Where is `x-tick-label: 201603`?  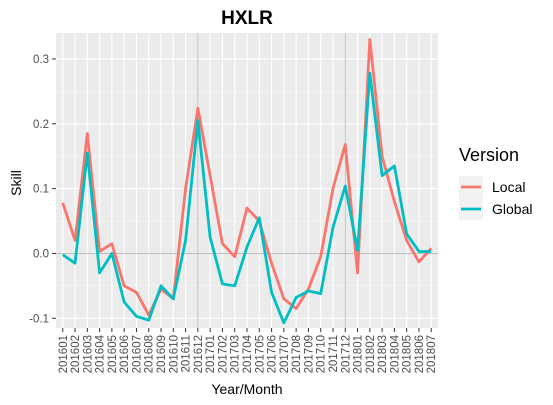 x-tick-label: 201603 is located at coordinates (88, 354).